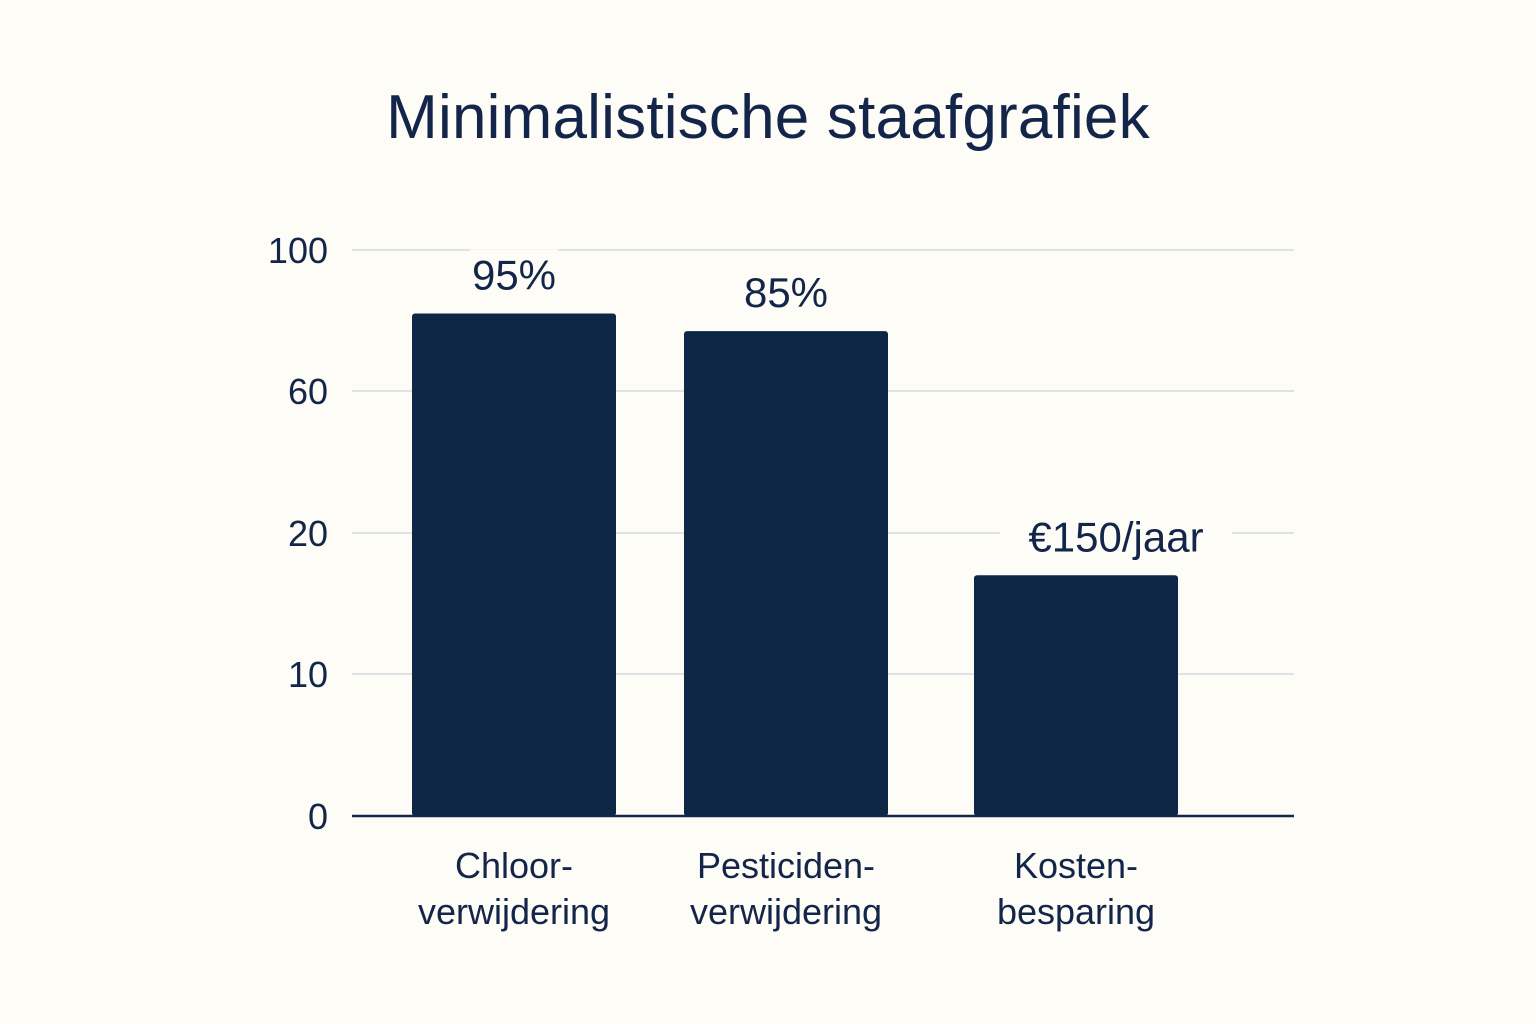 Image resolution: width=1536 pixels, height=1024 pixels. I want to click on y-tick-label: 100, so click(298, 250).